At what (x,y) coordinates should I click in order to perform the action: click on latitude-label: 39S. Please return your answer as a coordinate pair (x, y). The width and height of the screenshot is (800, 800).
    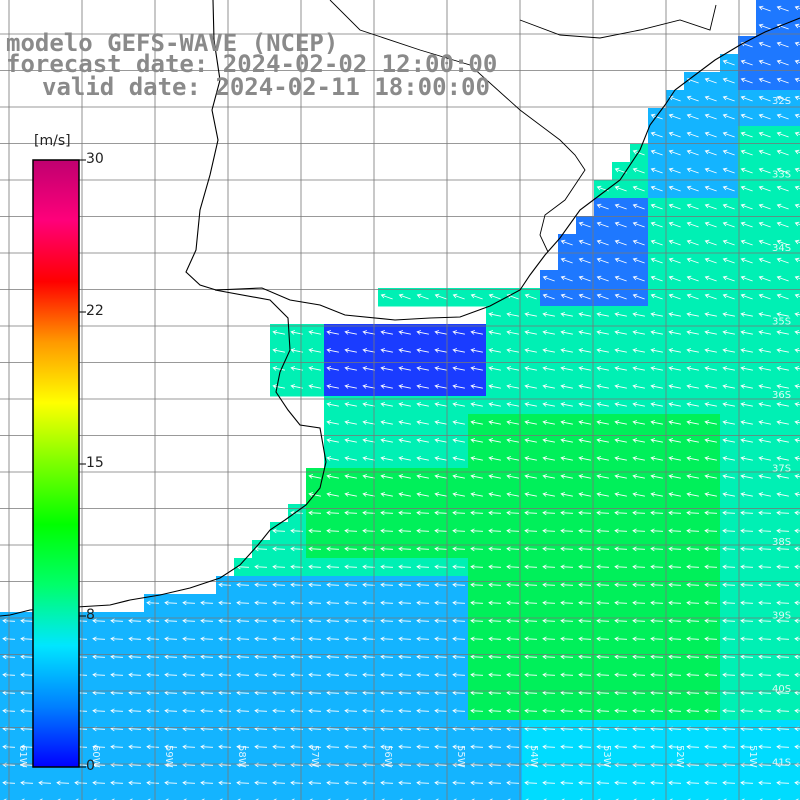
    Looking at the image, I should click on (781, 616).